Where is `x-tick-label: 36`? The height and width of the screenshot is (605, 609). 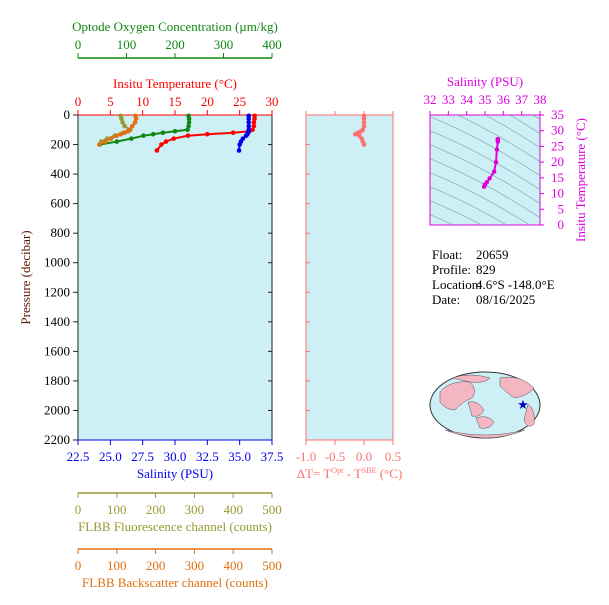
x-tick-label: 36 is located at coordinates (504, 99).